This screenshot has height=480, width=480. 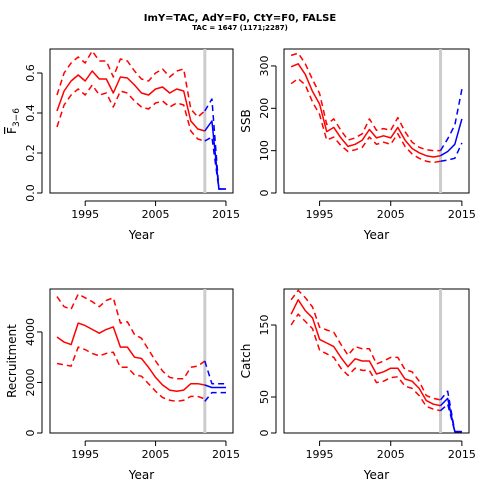 I want to click on y-axis-label: Recruitment, so click(x=12, y=361).